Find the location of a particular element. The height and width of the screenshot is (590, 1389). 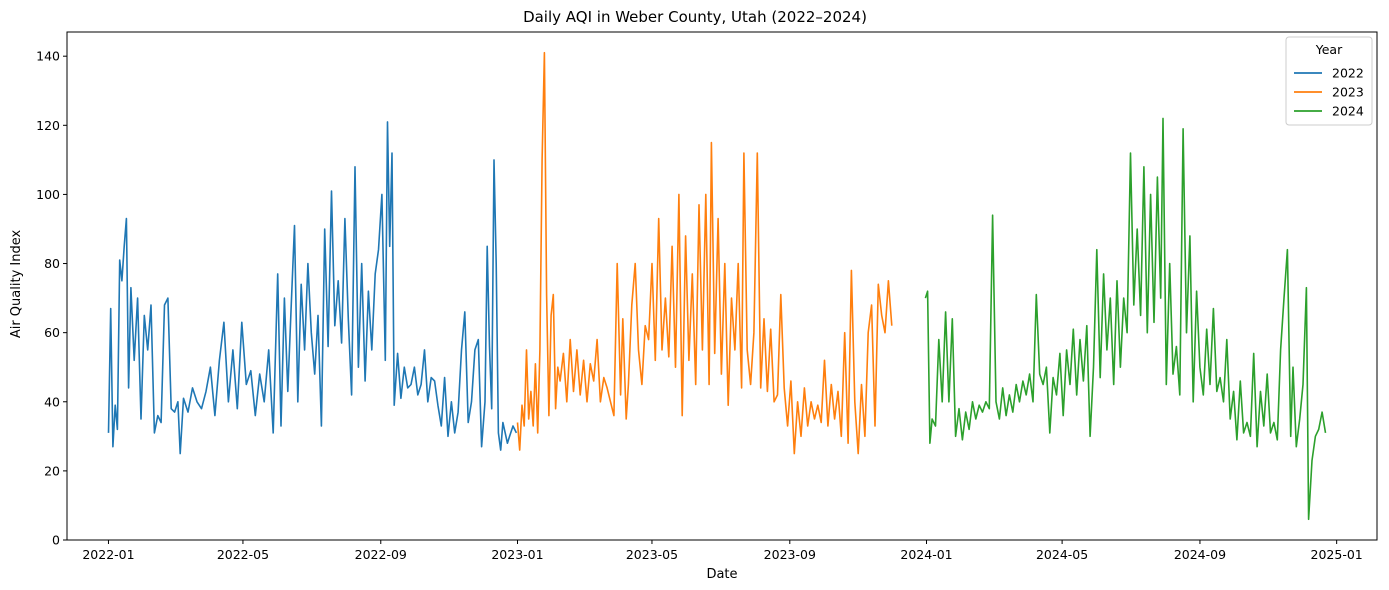

x-tick-label: 2024-05 is located at coordinates (1062, 554).